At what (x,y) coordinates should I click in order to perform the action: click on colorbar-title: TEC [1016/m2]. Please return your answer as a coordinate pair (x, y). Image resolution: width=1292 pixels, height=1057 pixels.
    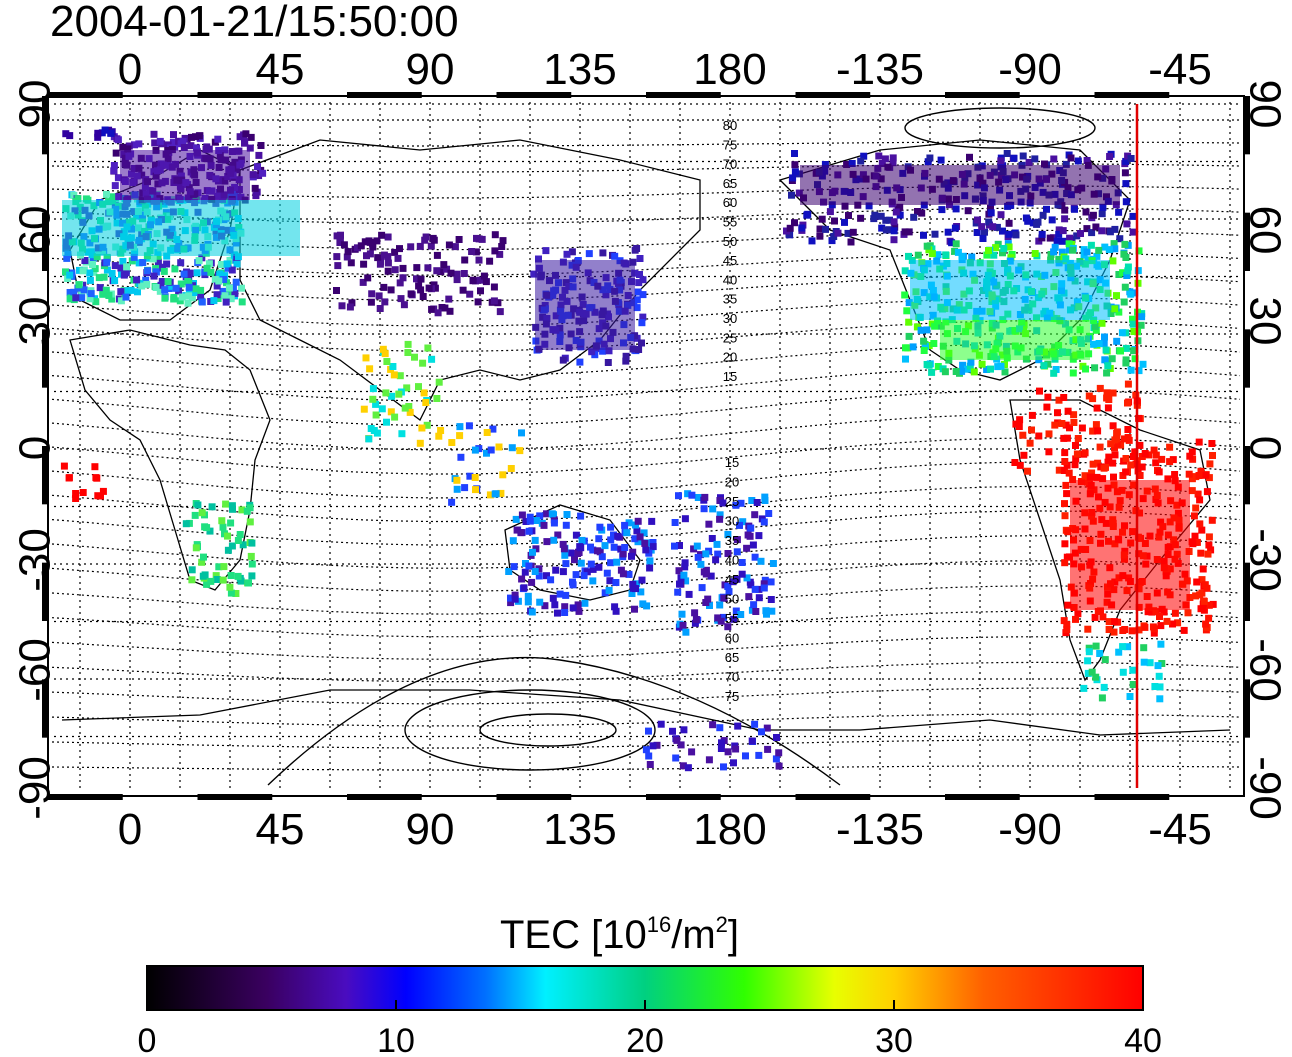
    Looking at the image, I should click on (619, 934).